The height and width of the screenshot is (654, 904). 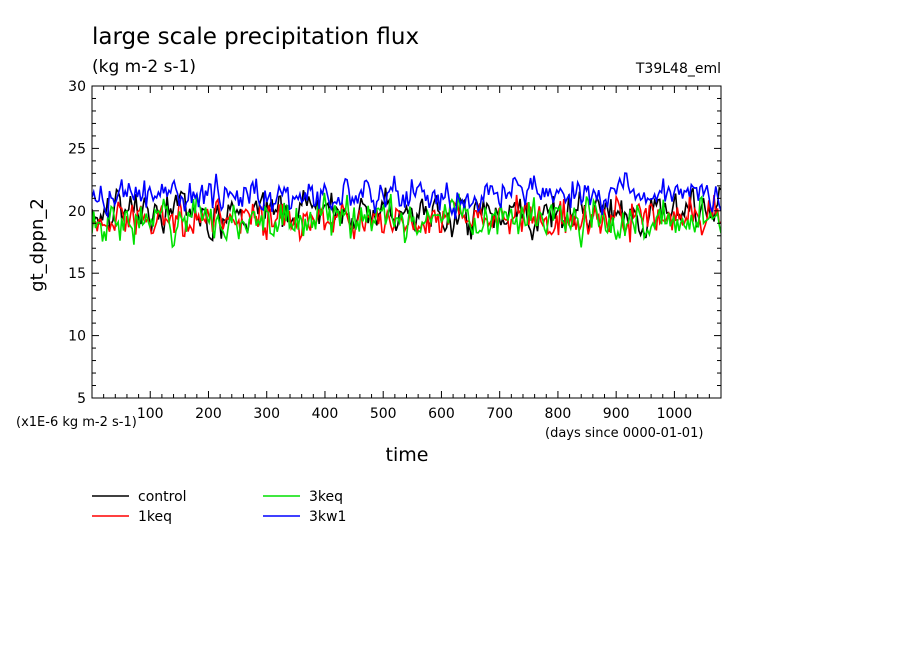 What do you see at coordinates (624, 433) in the screenshot?
I see `x-unit-note: (days since 0000-01-01)` at bounding box center [624, 433].